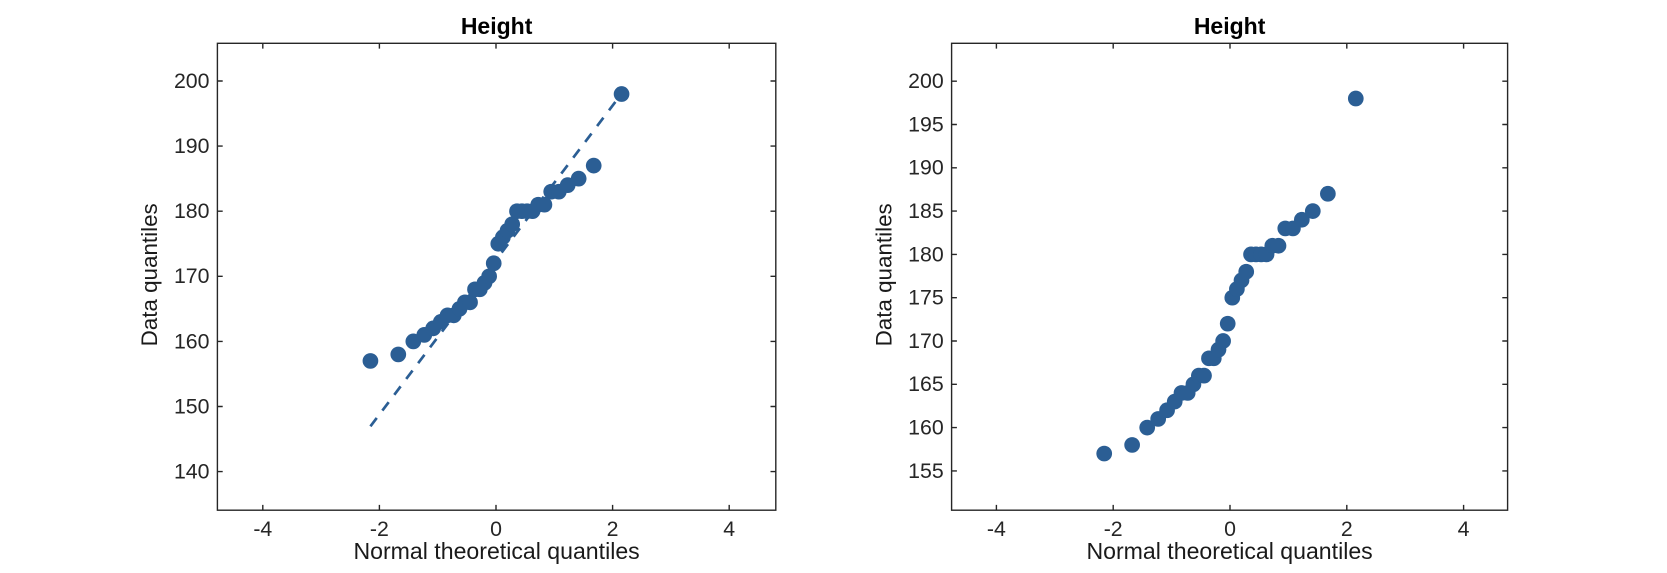  Describe the element at coordinates (926, 124) in the screenshot. I see `svg-text: 195` at that location.